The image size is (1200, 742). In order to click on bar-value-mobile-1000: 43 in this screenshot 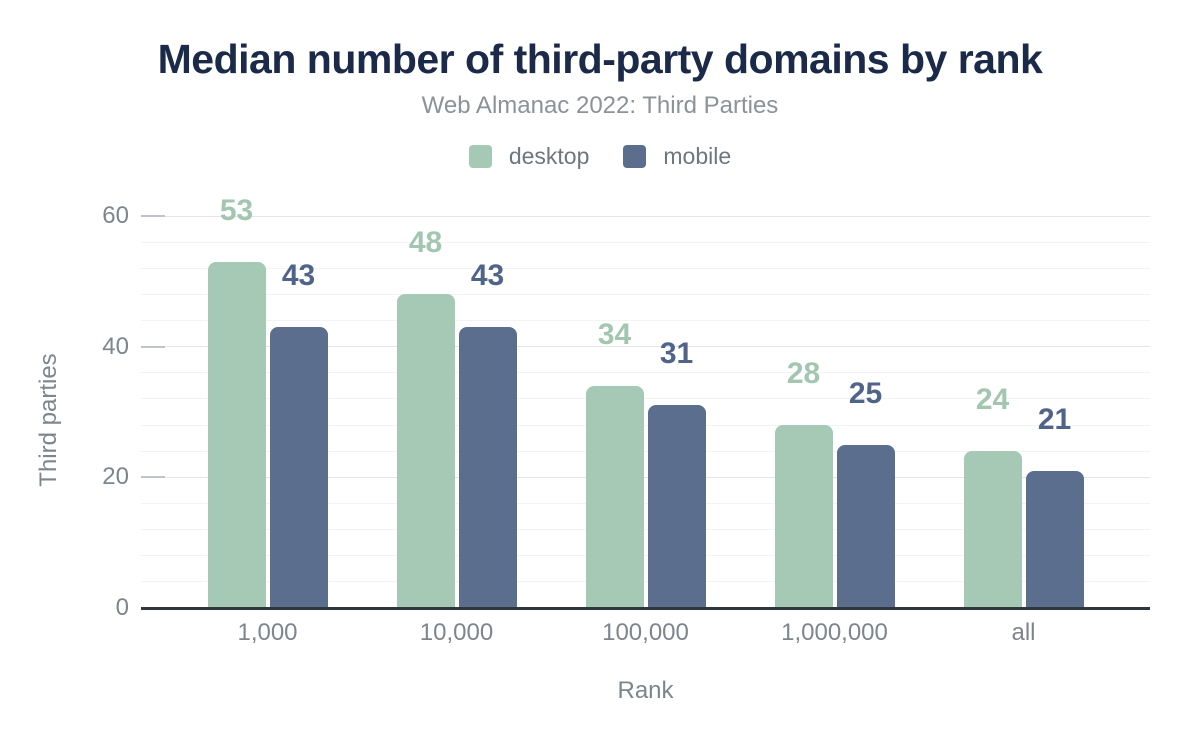, I will do `click(298, 276)`.